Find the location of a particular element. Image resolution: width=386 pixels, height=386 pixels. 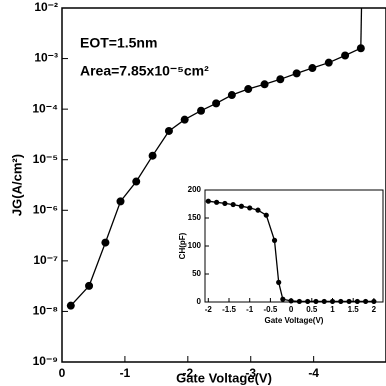

annotation: EOT=1.5nm is located at coordinates (118, 43).